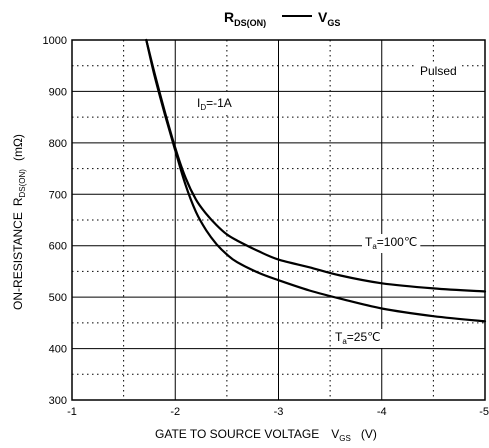 The image size is (489, 448). What do you see at coordinates (55, 41) in the screenshot?
I see `y-tick-label: 1000` at bounding box center [55, 41].